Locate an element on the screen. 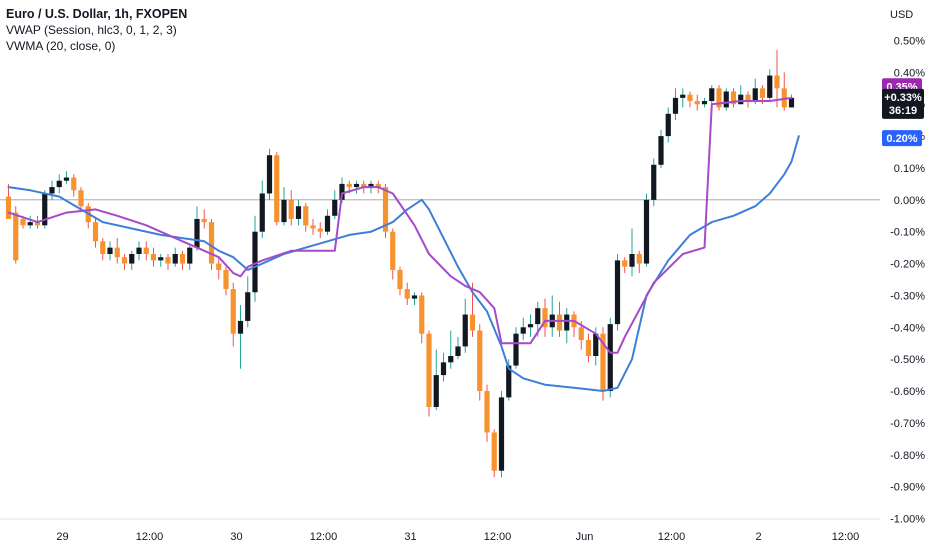 Image resolution: width=932 pixels, height=550 pixels. time-axis: 29 12:00 30 12:00 31 12:00 Jun 12:00 2 12:00 is located at coordinates (440, 530).